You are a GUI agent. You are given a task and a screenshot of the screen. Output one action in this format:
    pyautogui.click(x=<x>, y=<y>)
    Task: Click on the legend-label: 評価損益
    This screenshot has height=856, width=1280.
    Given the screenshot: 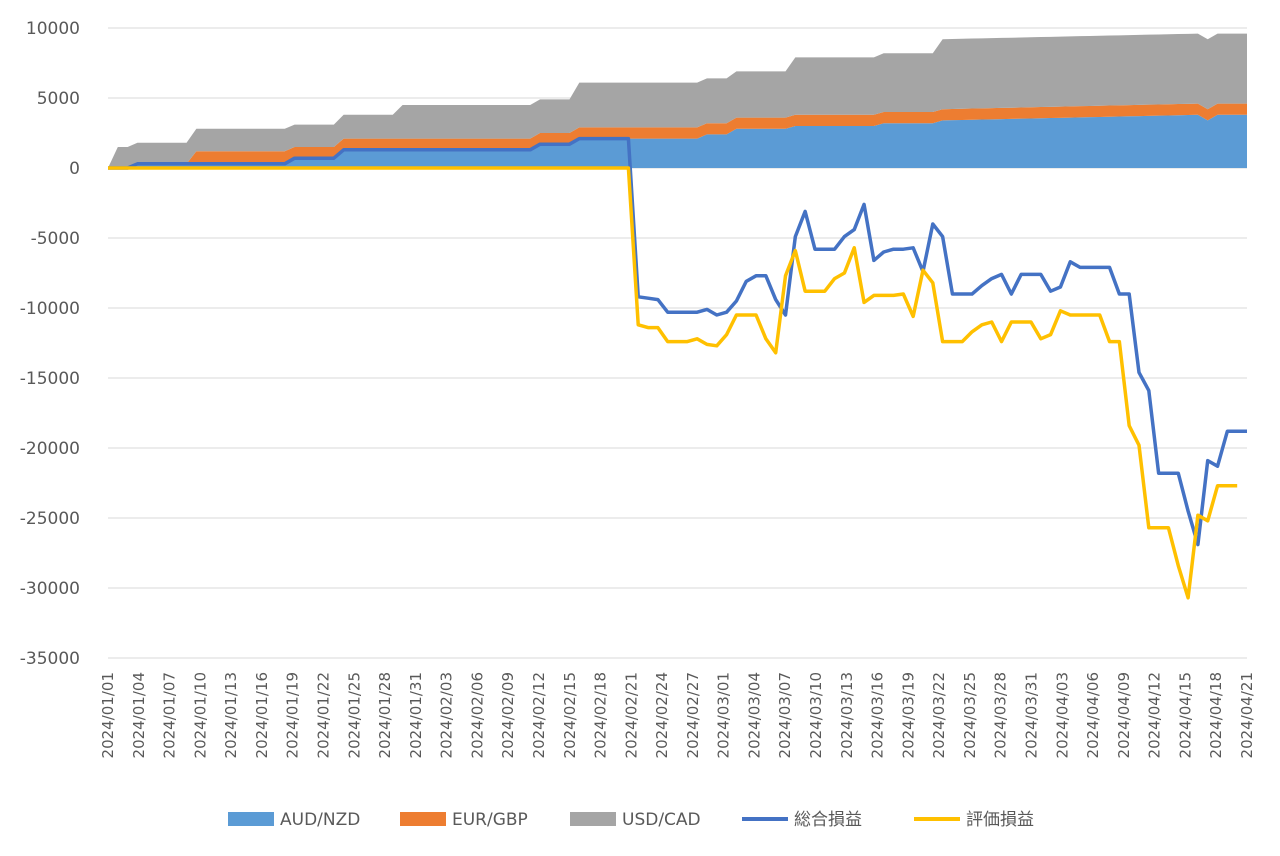 What is the action you would take?
    pyautogui.click(x=1000, y=820)
    